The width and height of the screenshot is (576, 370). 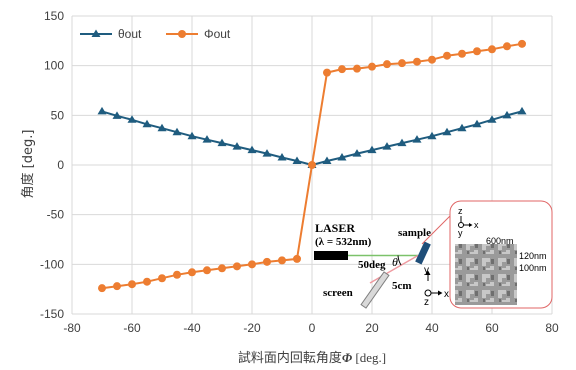 What do you see at coordinates (500, 241) in the screenshot?
I see `sem-width-label: 600nm` at bounding box center [500, 241].